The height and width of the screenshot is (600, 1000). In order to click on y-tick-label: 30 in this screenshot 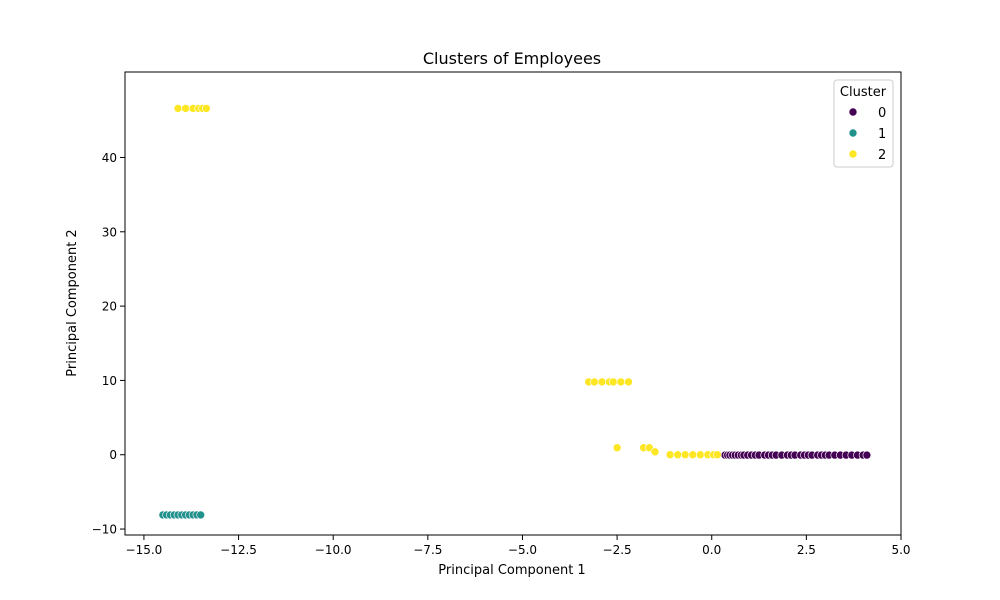, I will do `click(109, 232)`.